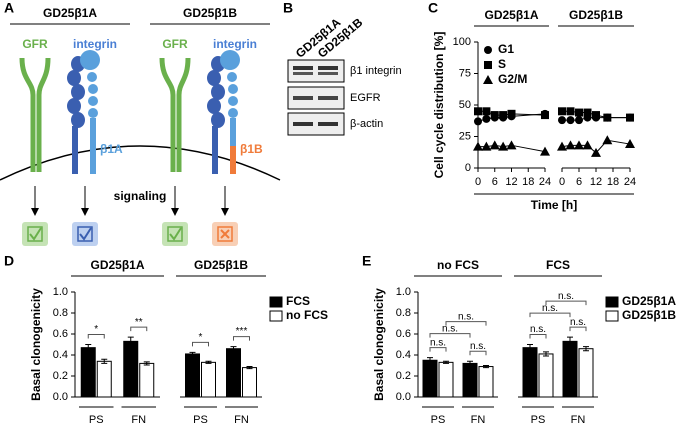 This screenshot has height=438, width=676. I want to click on panel-label: A, so click(9, 8).